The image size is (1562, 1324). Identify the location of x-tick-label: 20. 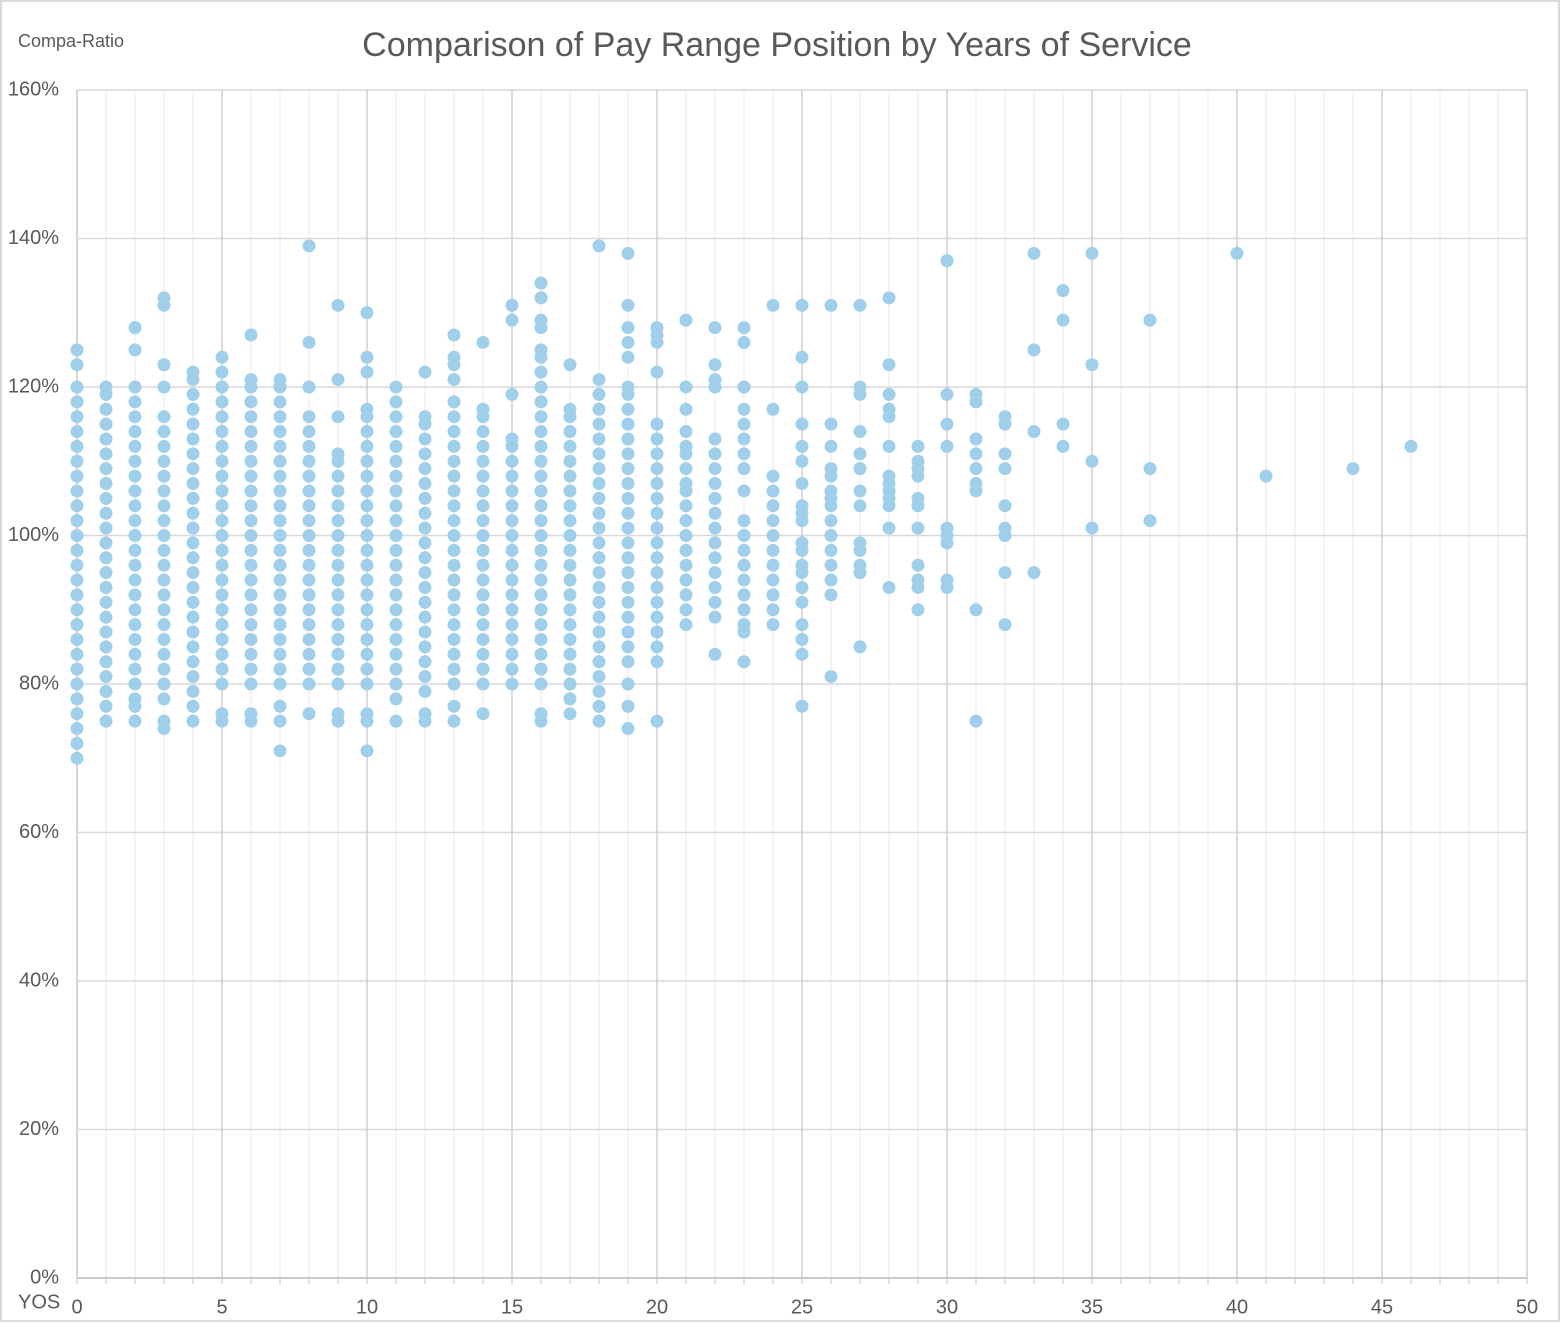
(657, 1307).